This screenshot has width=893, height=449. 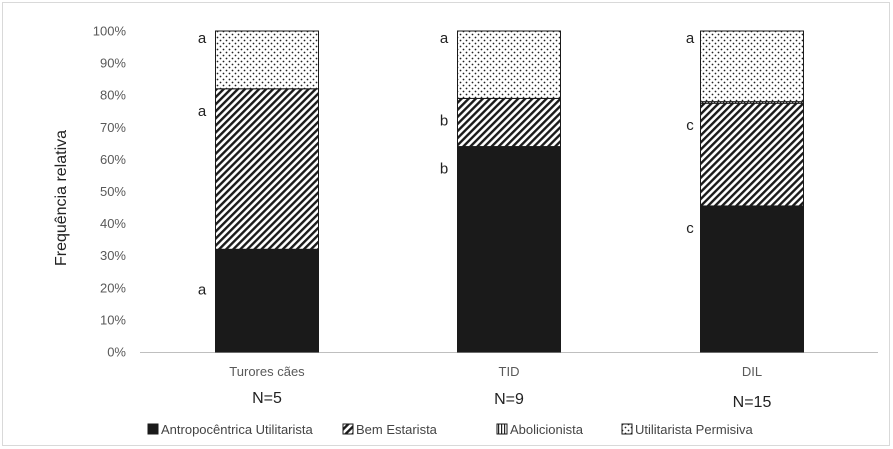 What do you see at coordinates (752, 371) in the screenshot?
I see `x-tick-label: DIL` at bounding box center [752, 371].